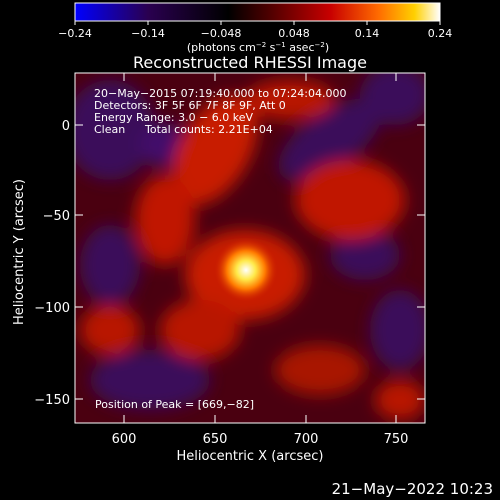 The width and height of the screenshot is (500, 500). I want to click on annotation-time: 20−May−2015 07:19:40.000 to 07:24:04.000, so click(220, 93).